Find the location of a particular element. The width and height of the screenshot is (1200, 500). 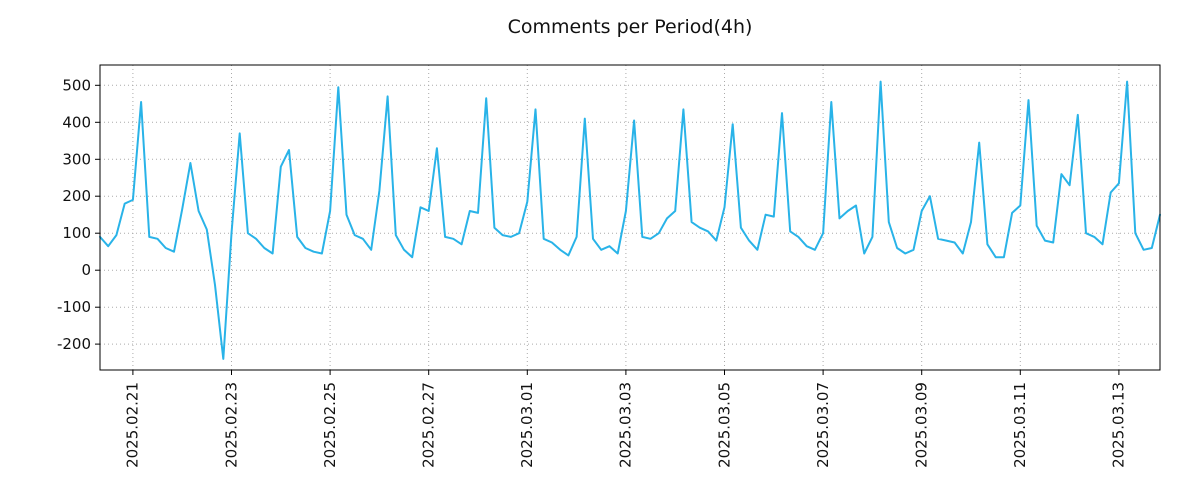

y-tick-label: -100 is located at coordinates (74, 307).